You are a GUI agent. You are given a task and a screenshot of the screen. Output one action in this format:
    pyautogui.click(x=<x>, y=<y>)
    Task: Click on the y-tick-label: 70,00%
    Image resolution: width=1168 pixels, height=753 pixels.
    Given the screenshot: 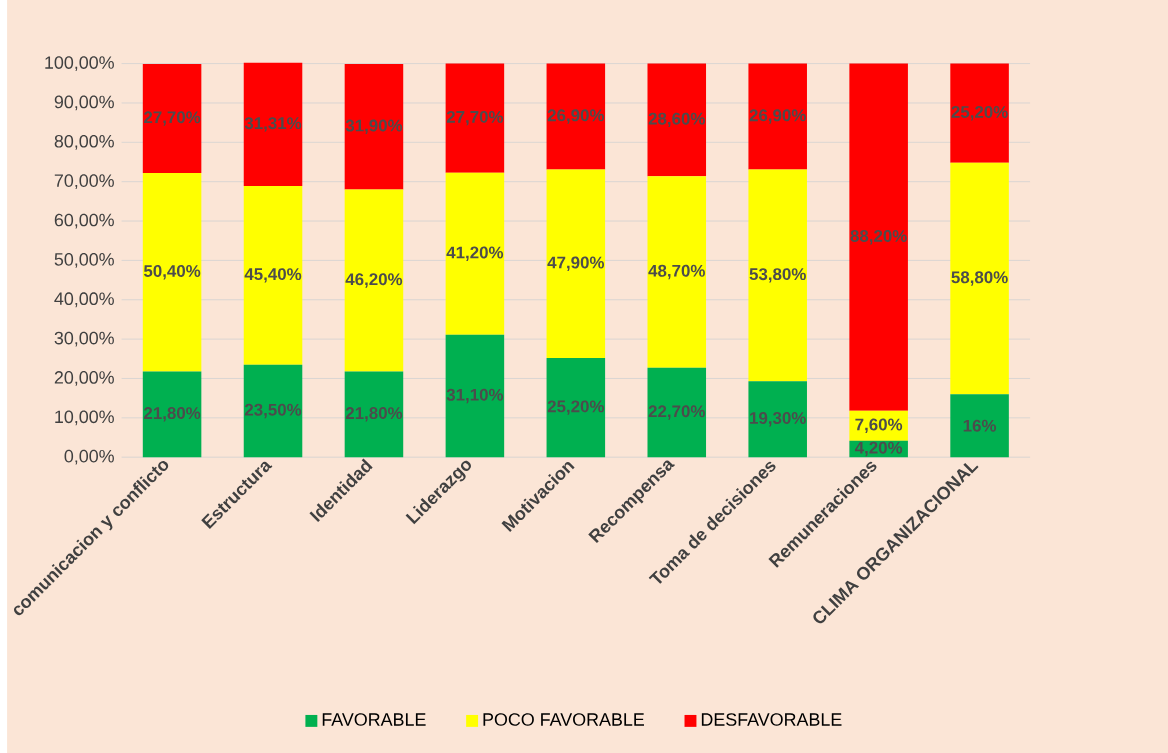 What is the action you would take?
    pyautogui.click(x=84, y=181)
    